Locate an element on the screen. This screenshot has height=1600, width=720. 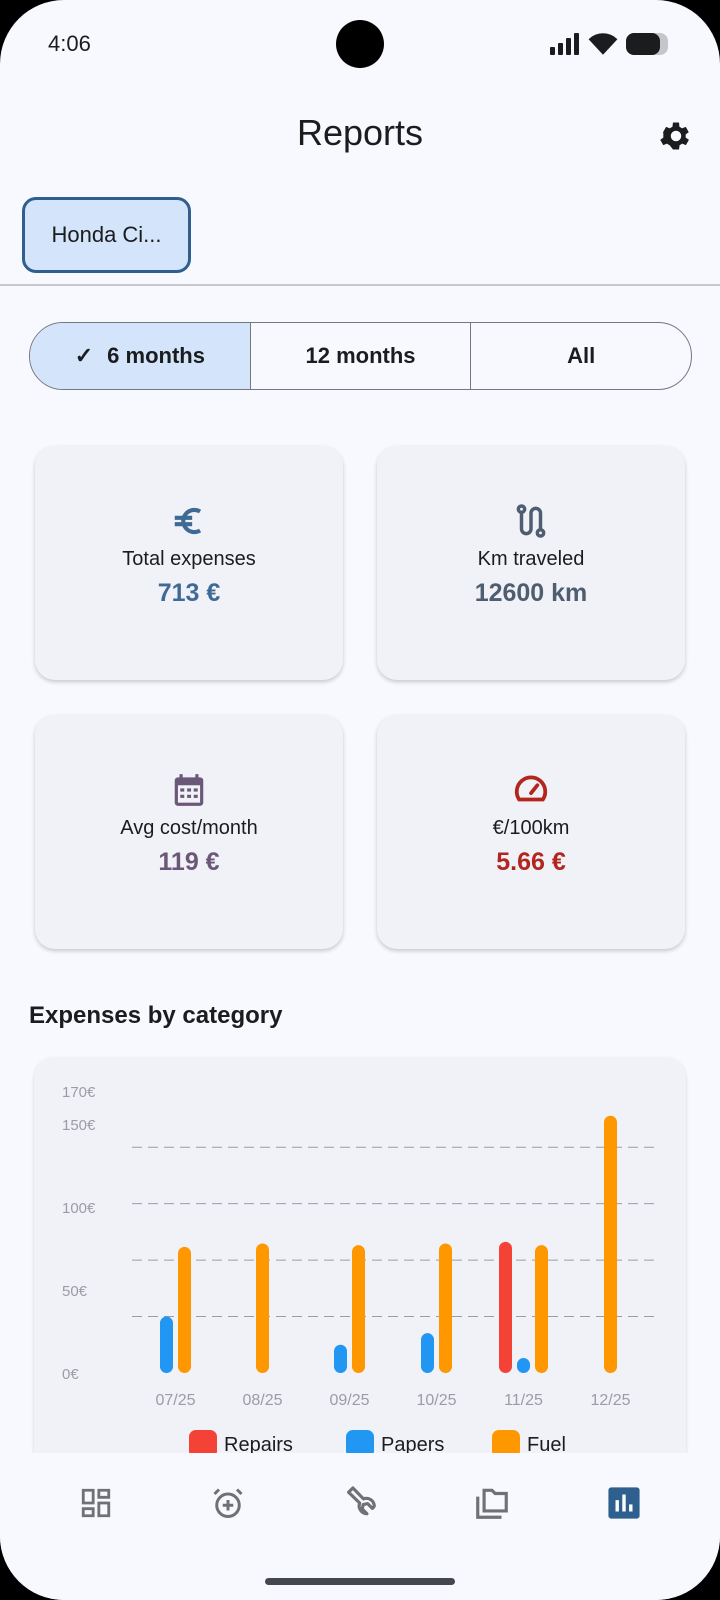
period-6-months: ✓ 6 months is located at coordinates (140, 356).